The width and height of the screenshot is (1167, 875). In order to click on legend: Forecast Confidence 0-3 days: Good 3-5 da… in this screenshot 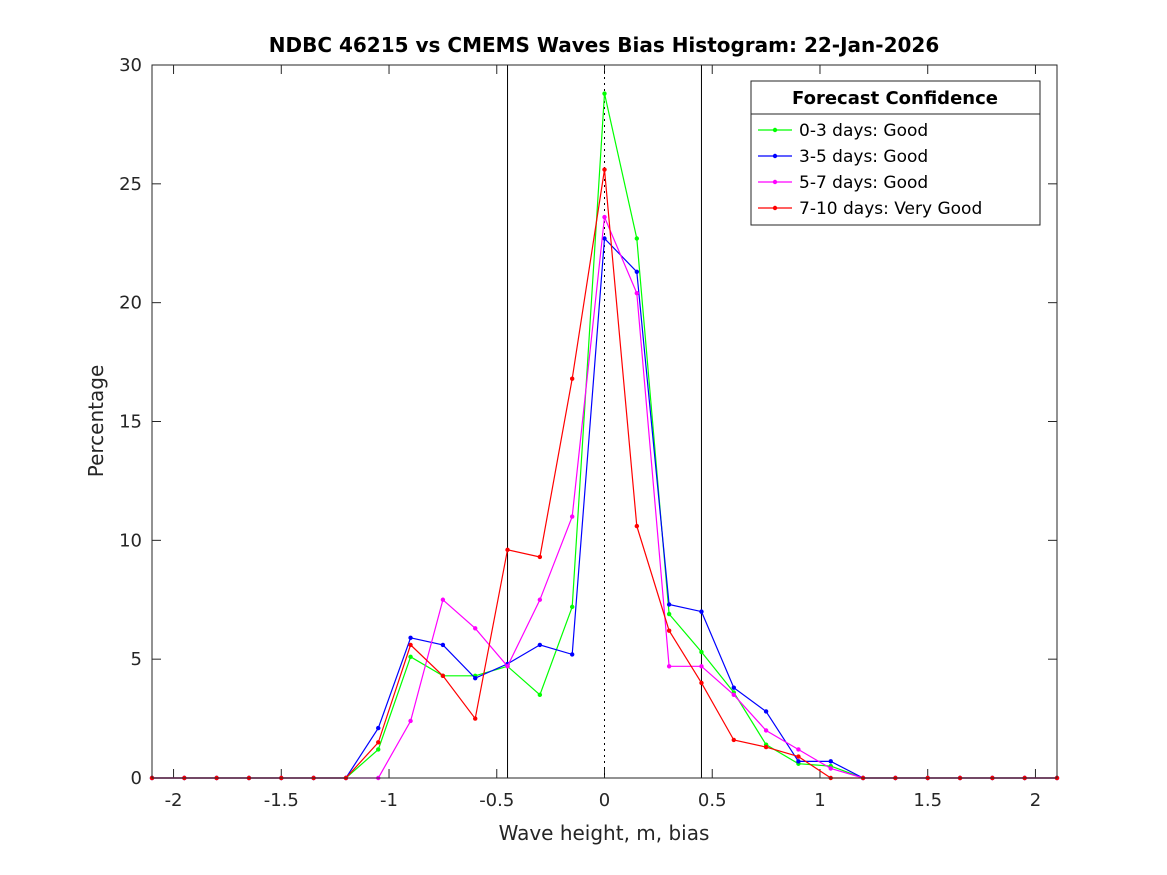, I will do `click(895, 153)`.